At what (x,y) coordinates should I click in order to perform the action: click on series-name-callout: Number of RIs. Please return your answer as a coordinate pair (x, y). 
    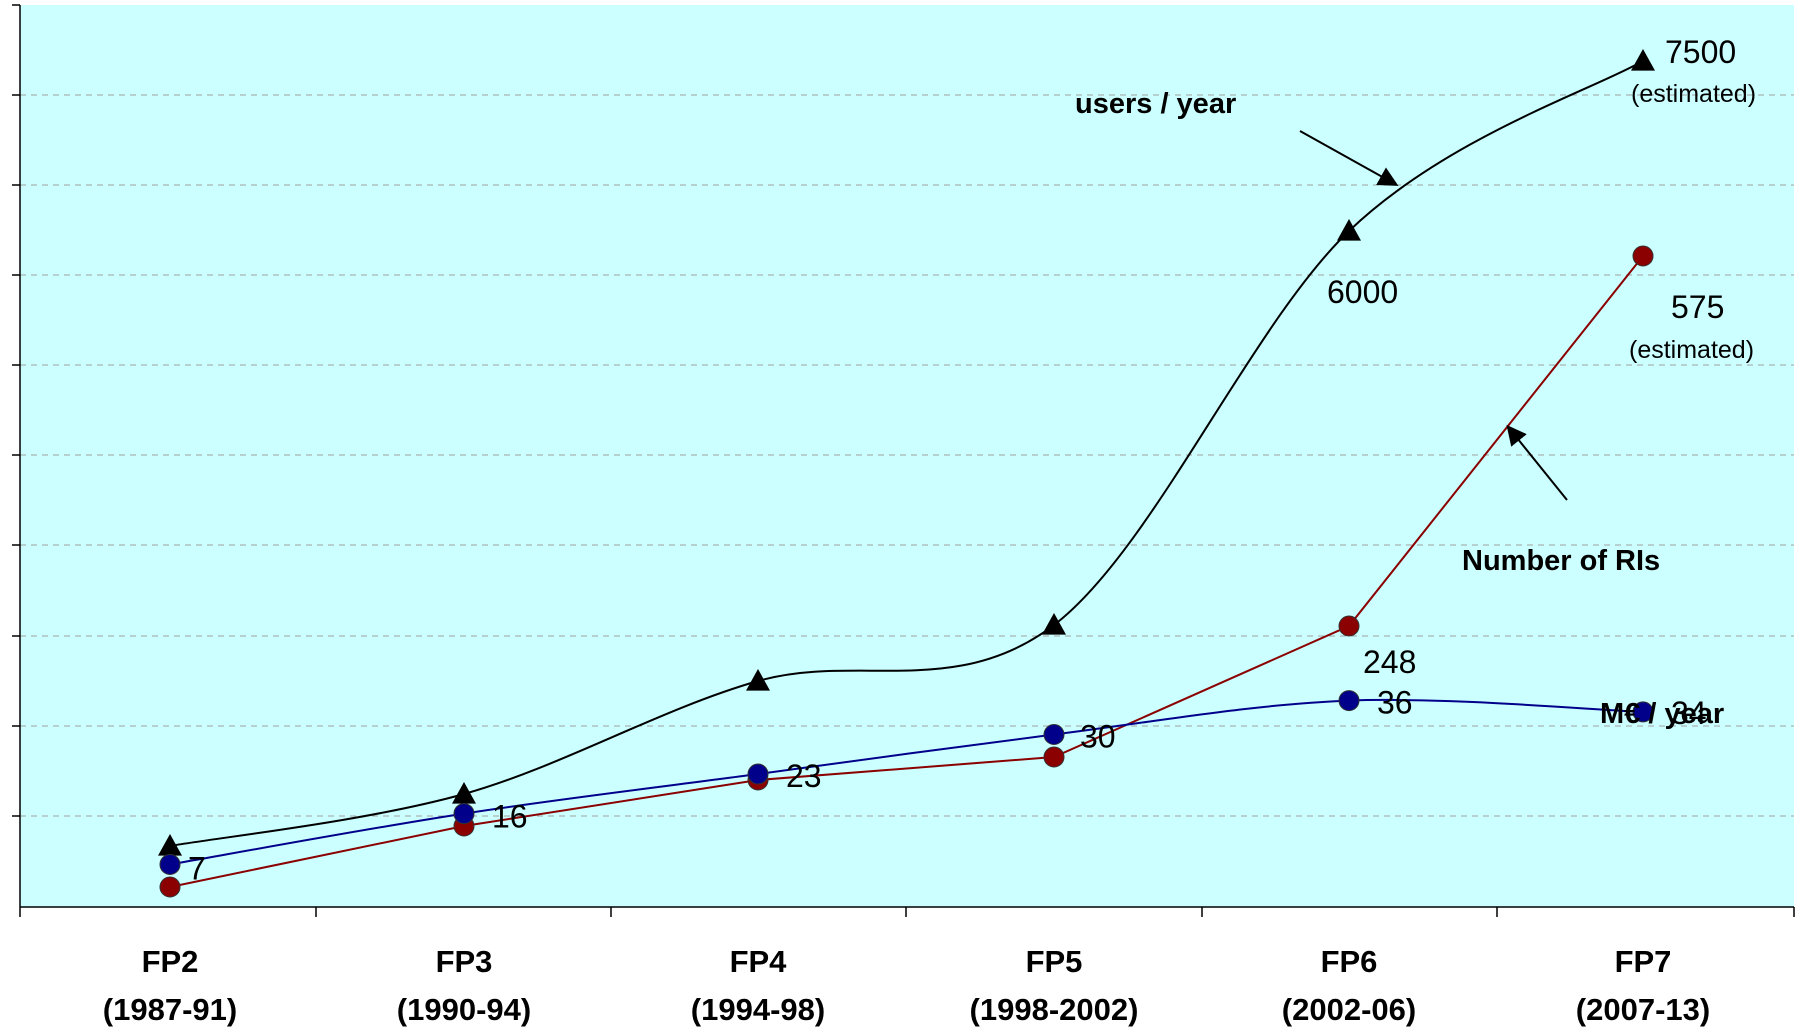
    Looking at the image, I should click on (1561, 561).